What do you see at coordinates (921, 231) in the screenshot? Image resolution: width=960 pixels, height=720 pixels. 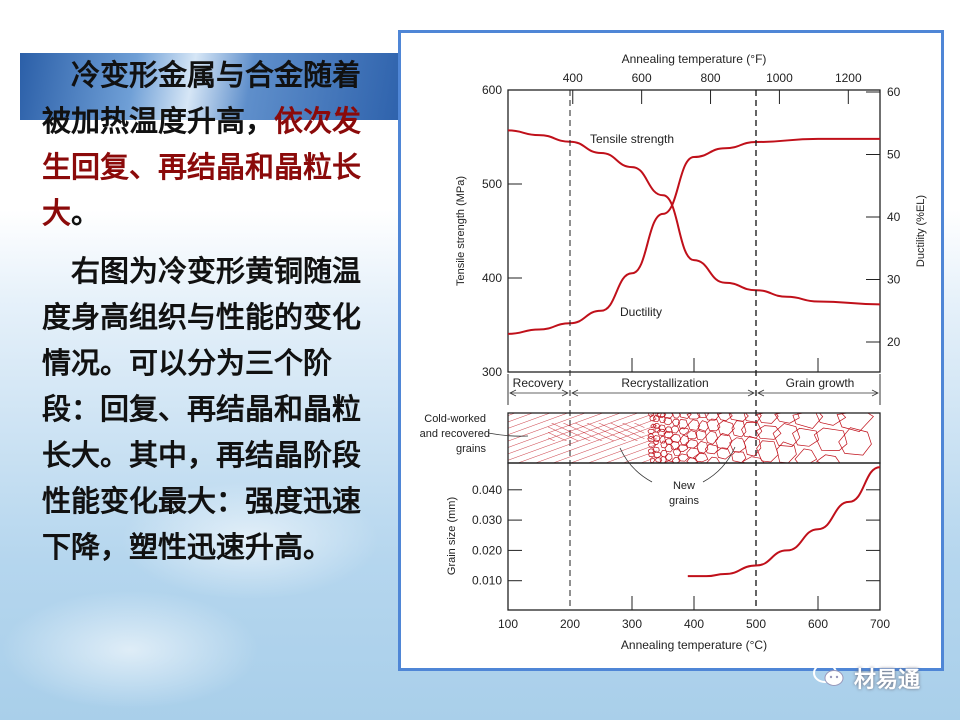 I see `y2-axis-title: Ductility (%EL)` at bounding box center [921, 231].